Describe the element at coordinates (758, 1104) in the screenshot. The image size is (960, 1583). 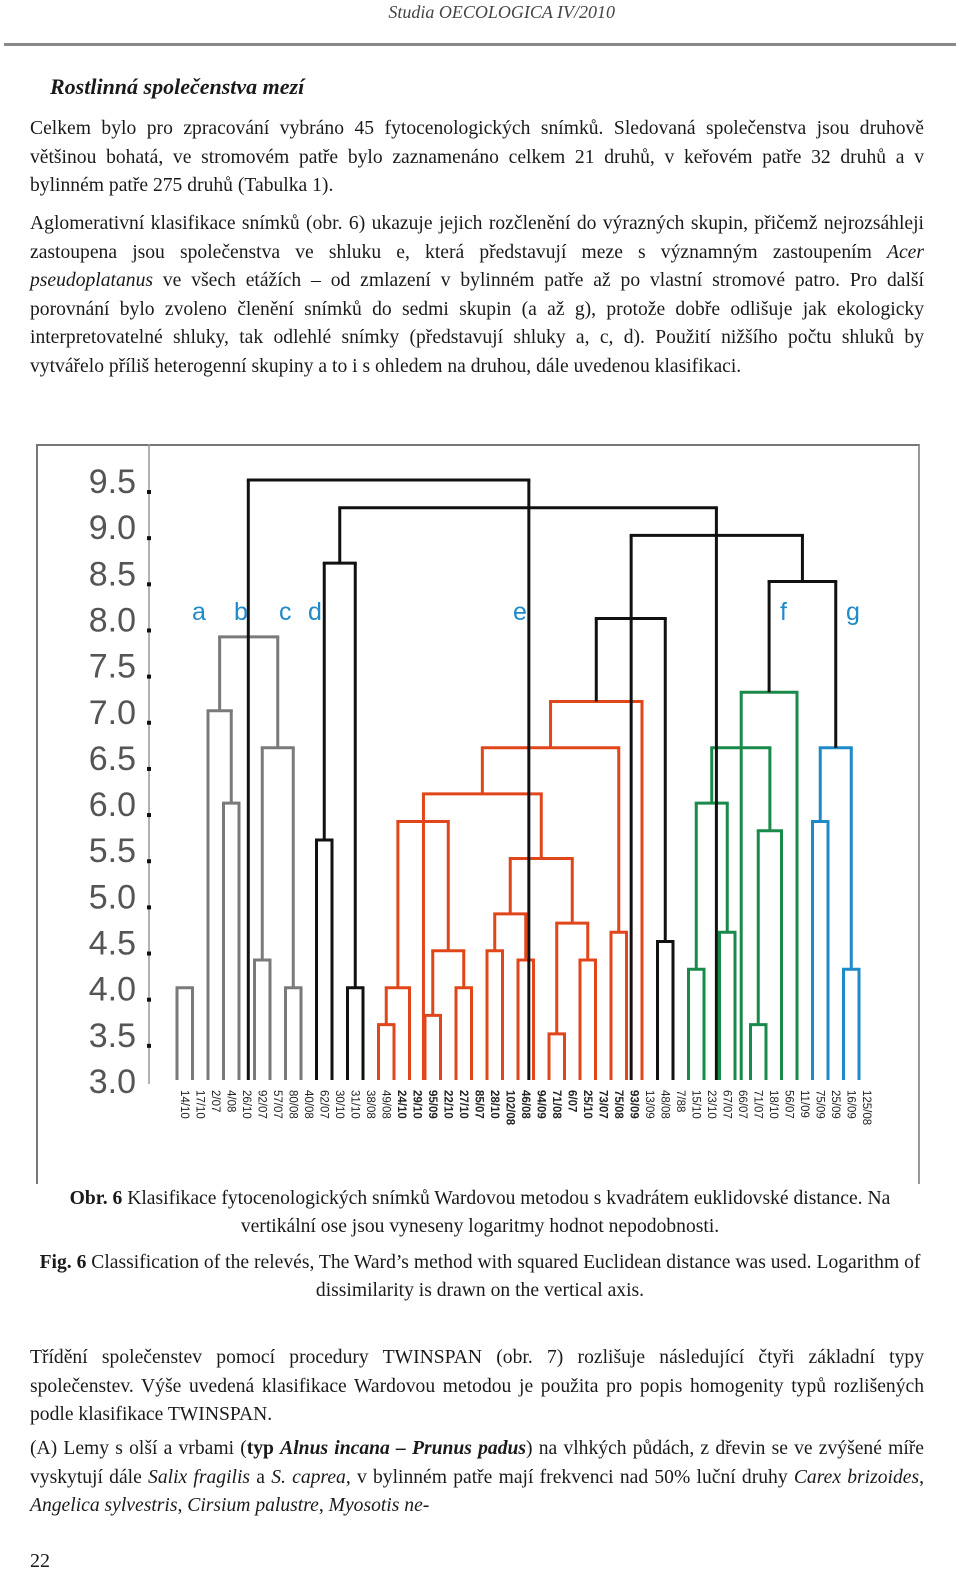
I see `leaf-label: 71/07` at that location.